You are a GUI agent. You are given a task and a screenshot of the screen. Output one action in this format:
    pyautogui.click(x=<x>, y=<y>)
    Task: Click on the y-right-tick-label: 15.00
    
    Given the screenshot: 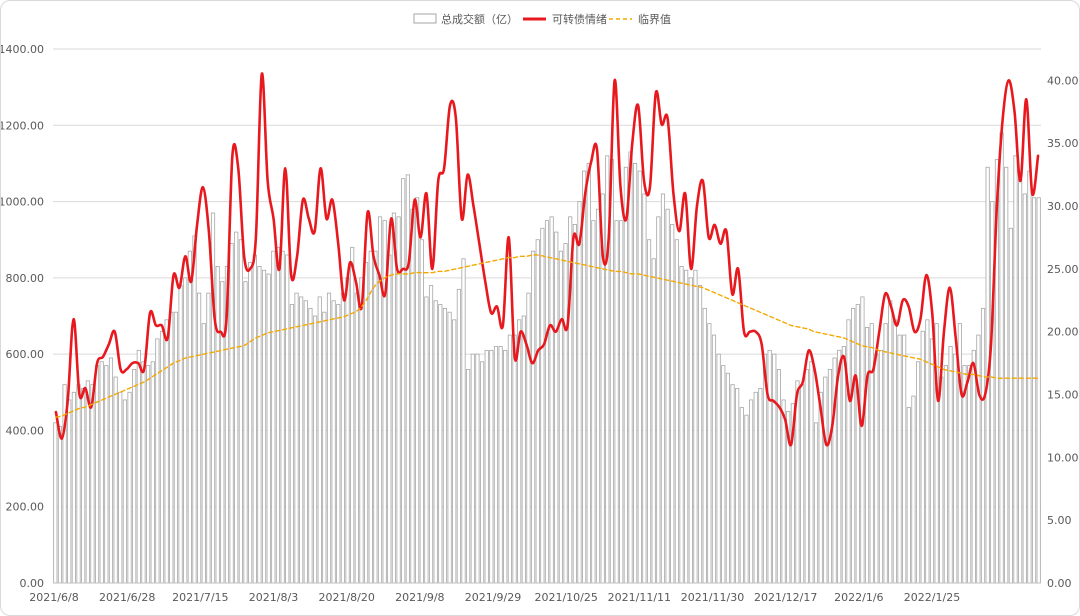 What is the action you would take?
    pyautogui.click(x=1063, y=395)
    